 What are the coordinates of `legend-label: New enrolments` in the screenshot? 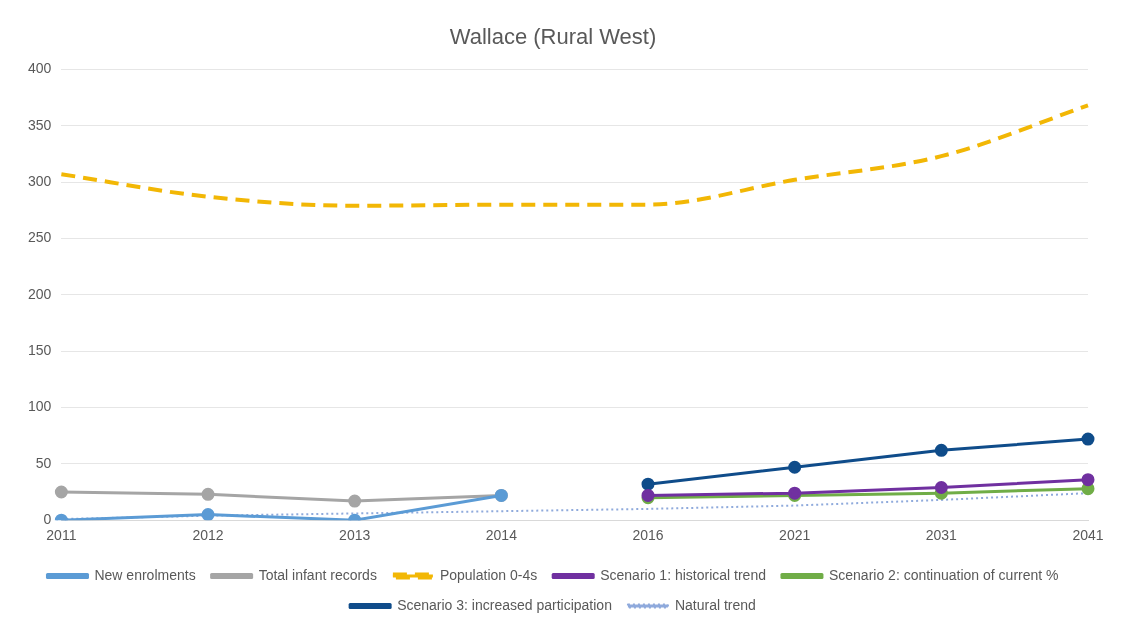 It's located at (145, 574).